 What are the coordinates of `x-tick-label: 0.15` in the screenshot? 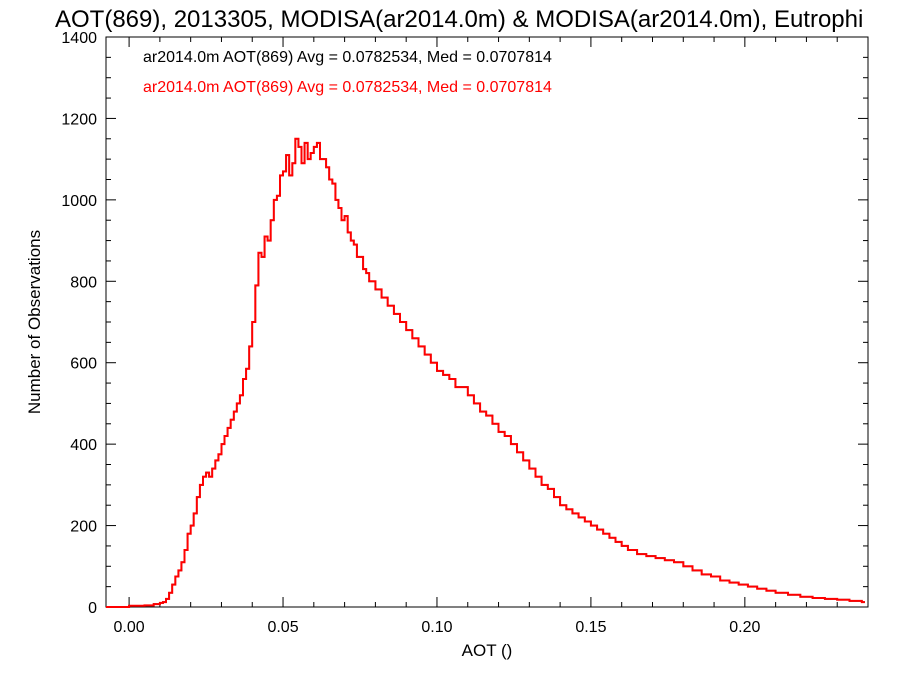 It's located at (590, 627).